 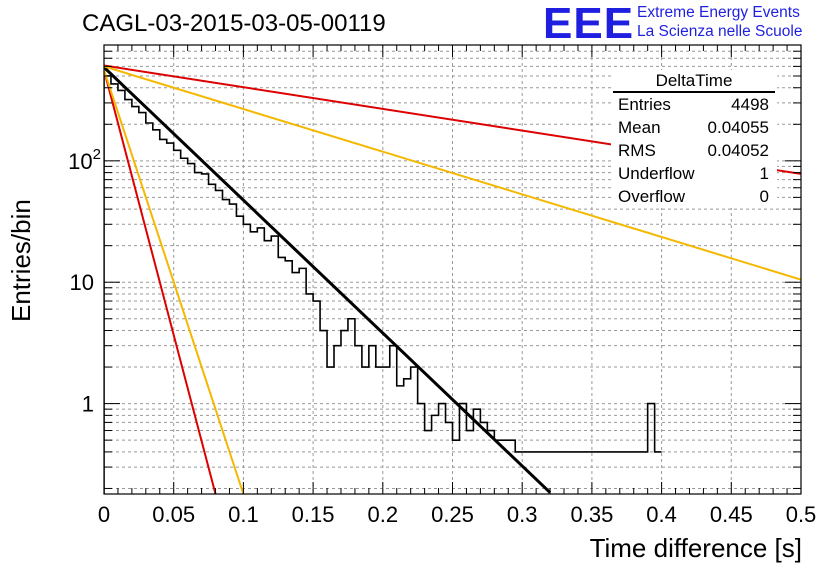 What do you see at coordinates (160, 281) in the screenshot?
I see `red-curve-fast` at bounding box center [160, 281].